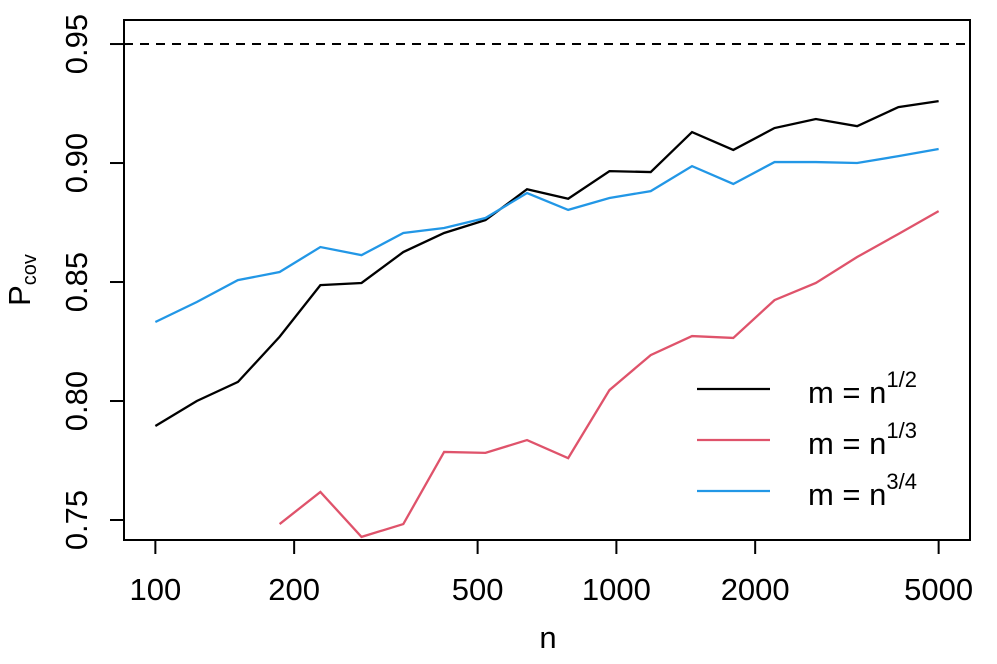  I want to click on y-axis-label: Pcov, so click(21, 280).